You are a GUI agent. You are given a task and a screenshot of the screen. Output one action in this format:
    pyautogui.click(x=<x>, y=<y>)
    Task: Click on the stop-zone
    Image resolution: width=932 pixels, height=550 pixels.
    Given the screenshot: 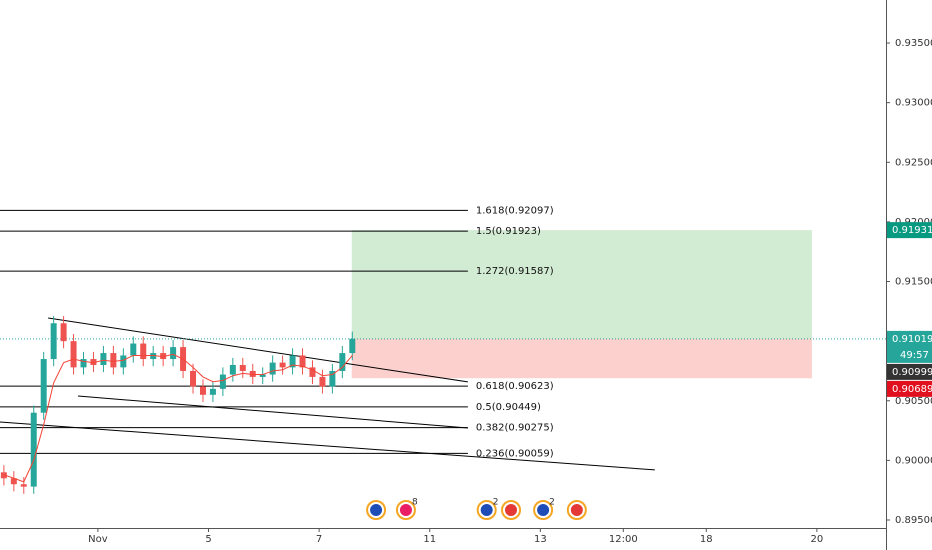 What is the action you would take?
    pyautogui.click(x=581, y=358)
    